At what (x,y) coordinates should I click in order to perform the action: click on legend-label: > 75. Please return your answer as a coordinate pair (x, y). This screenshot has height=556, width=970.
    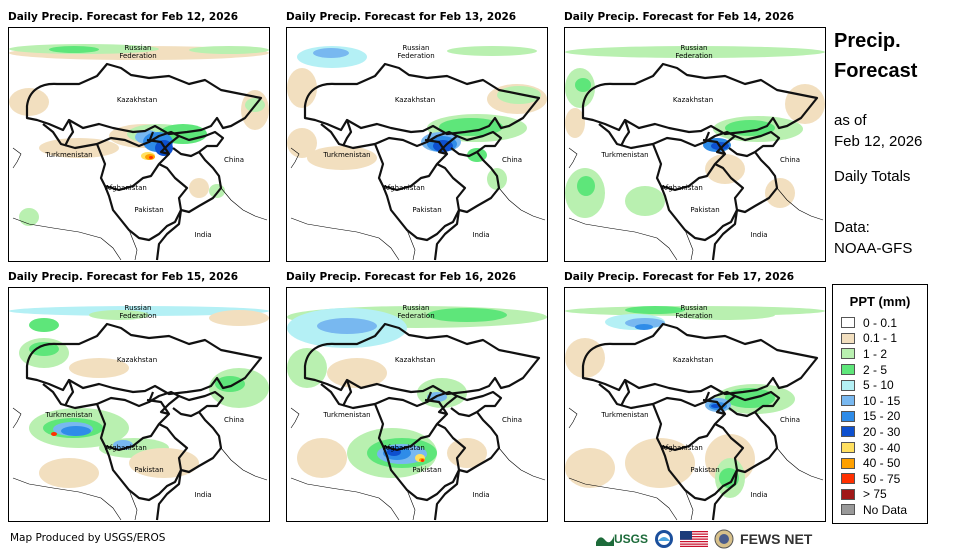
    Looking at the image, I should click on (875, 494).